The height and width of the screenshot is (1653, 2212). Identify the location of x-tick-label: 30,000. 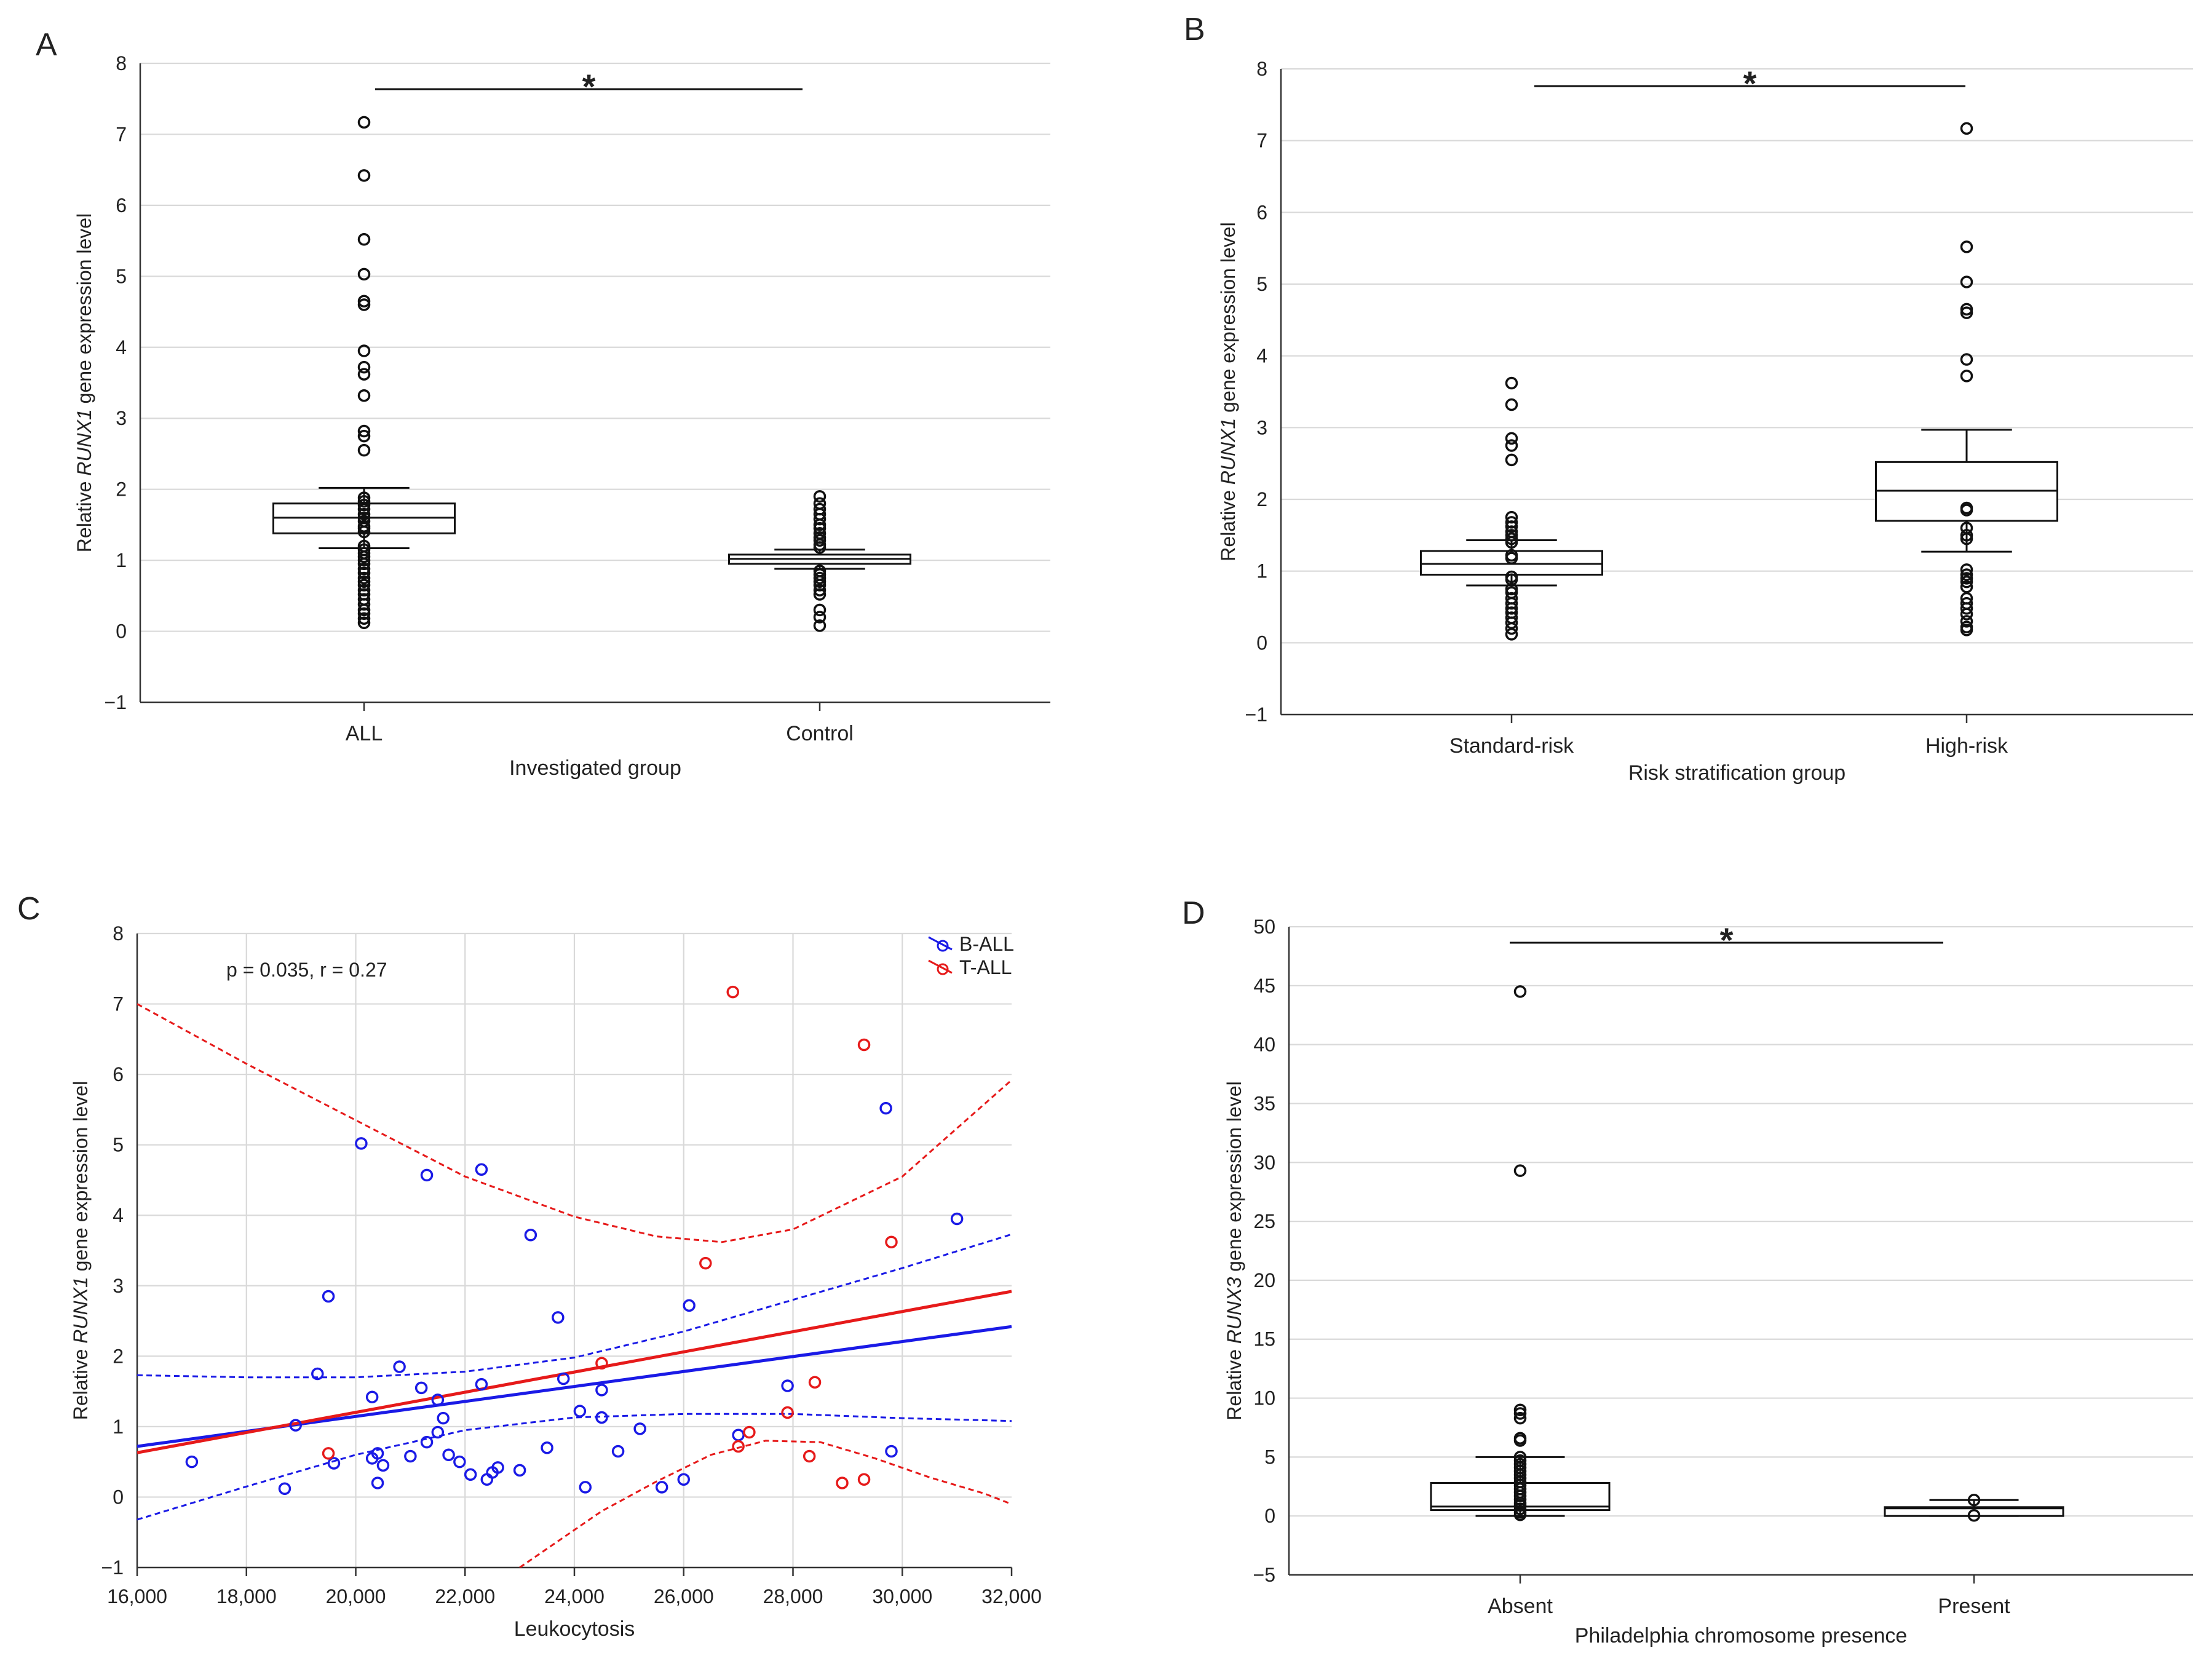
(902, 1596).